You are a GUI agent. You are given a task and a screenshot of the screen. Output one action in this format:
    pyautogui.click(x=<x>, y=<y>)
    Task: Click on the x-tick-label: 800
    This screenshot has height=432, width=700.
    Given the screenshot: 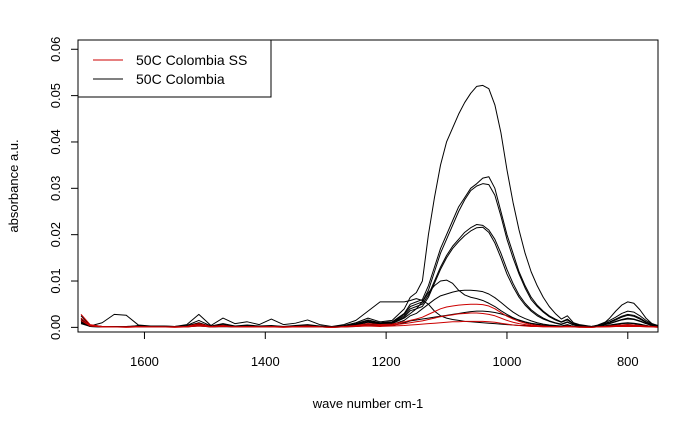 What is the action you would take?
    pyautogui.click(x=628, y=361)
    